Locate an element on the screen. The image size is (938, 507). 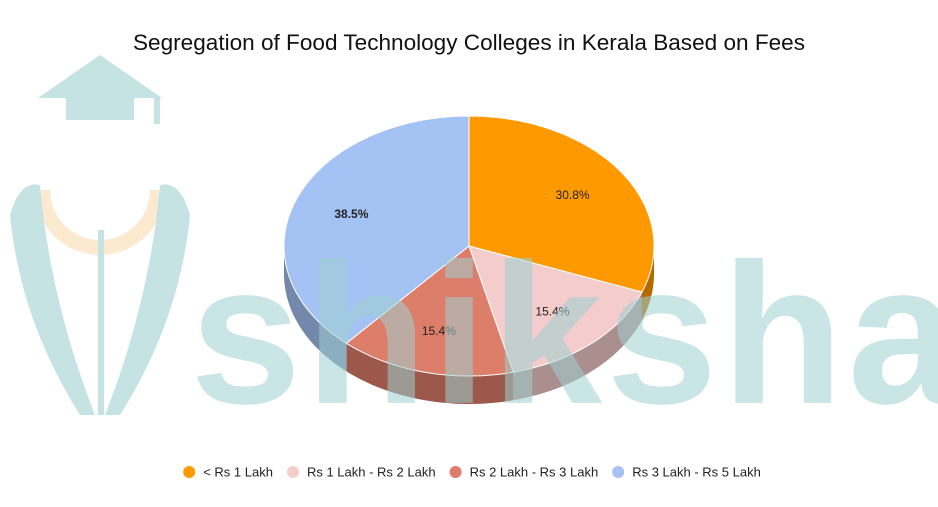
legend-item: Rs 1 Lakh - Rs 2 Lakh is located at coordinates (361, 471).